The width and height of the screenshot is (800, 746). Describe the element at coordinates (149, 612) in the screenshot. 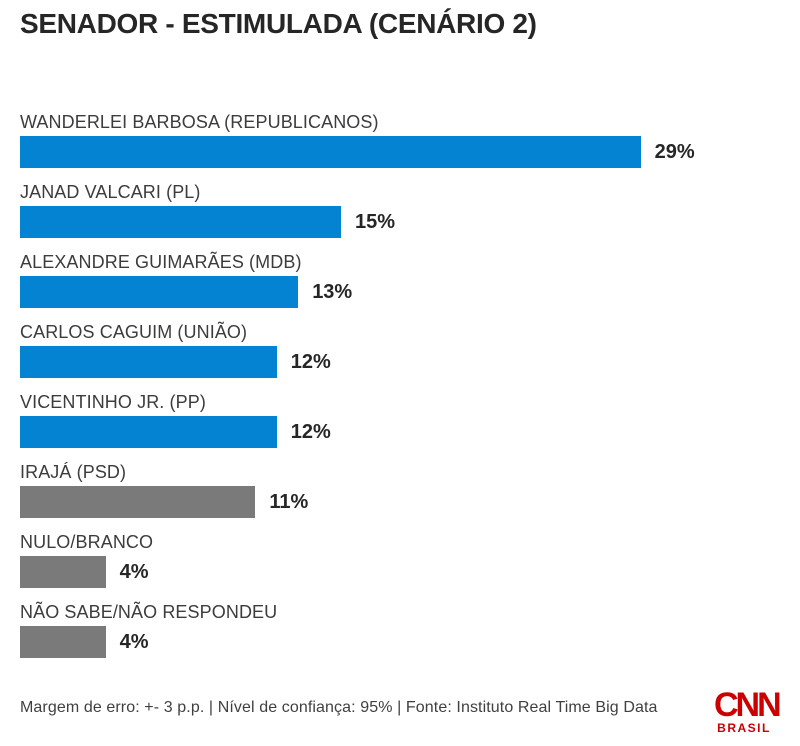

I see `candidate-label: NÃO SABE/NÃO RESPONDEU` at that location.